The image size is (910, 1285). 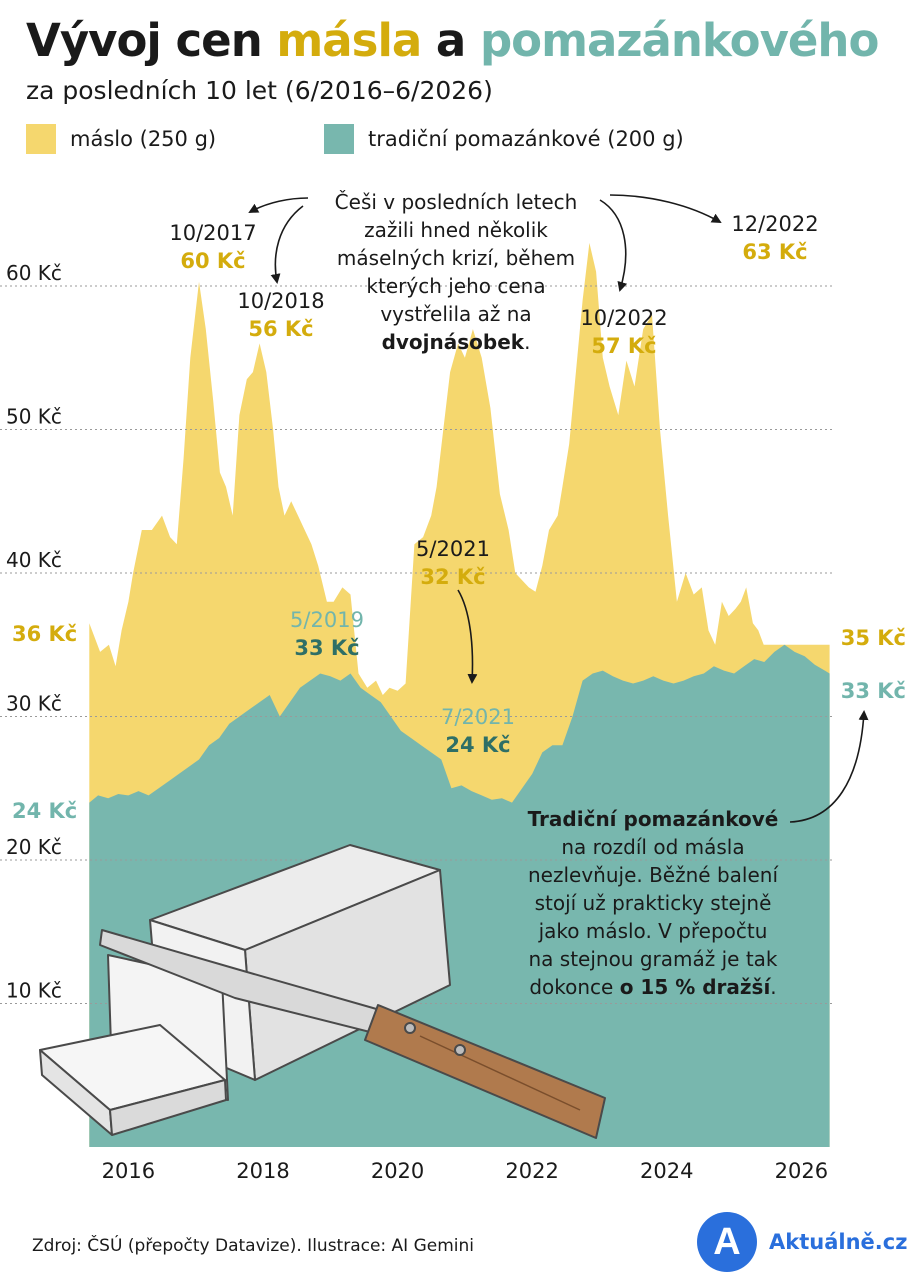 I want to click on note-bottom-head: Tradiční pomazánkové, so click(x=653, y=819).